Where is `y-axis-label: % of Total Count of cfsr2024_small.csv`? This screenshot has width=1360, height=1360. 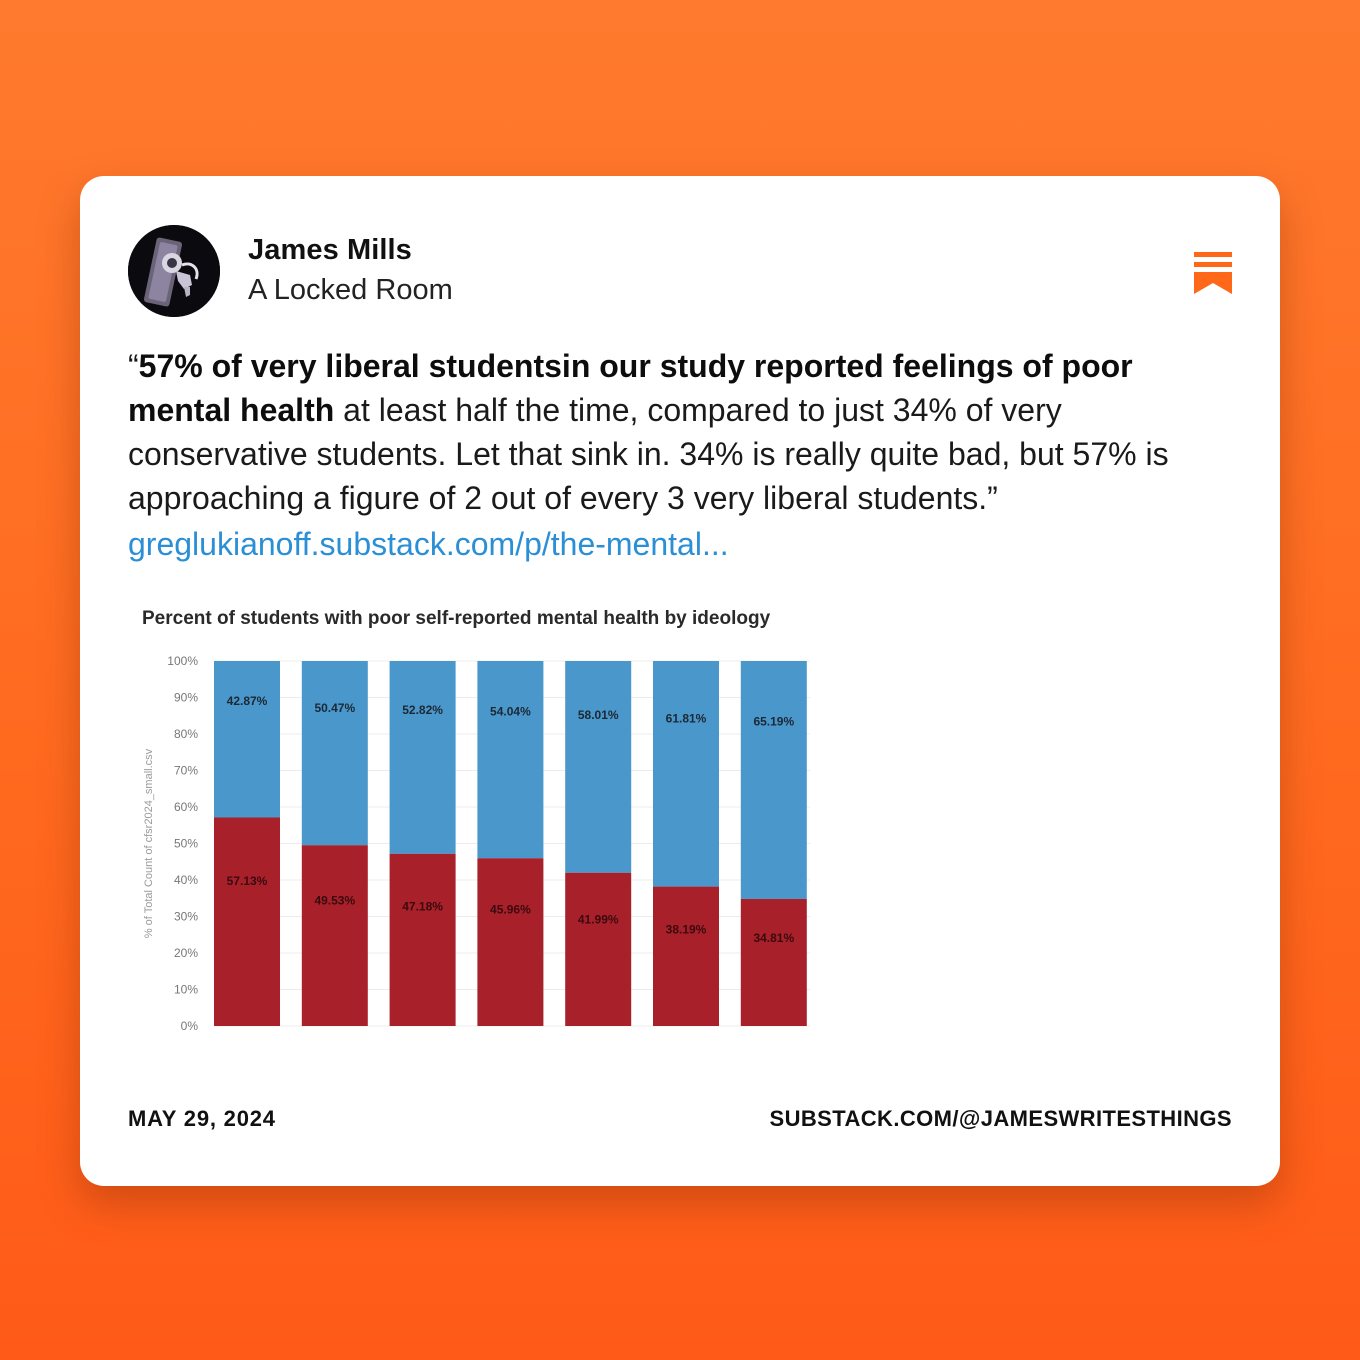
y-axis-label: % of Total Count of cfsr2024_small.csv is located at coordinates (149, 843).